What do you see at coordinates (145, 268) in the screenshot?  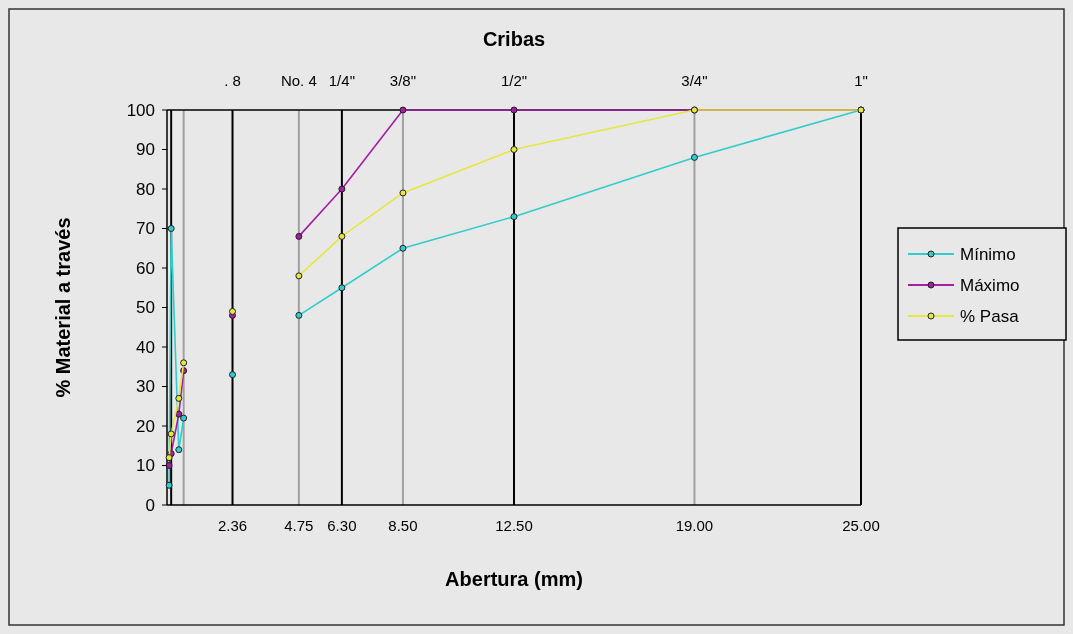 I see `y-tick-label: 60` at bounding box center [145, 268].